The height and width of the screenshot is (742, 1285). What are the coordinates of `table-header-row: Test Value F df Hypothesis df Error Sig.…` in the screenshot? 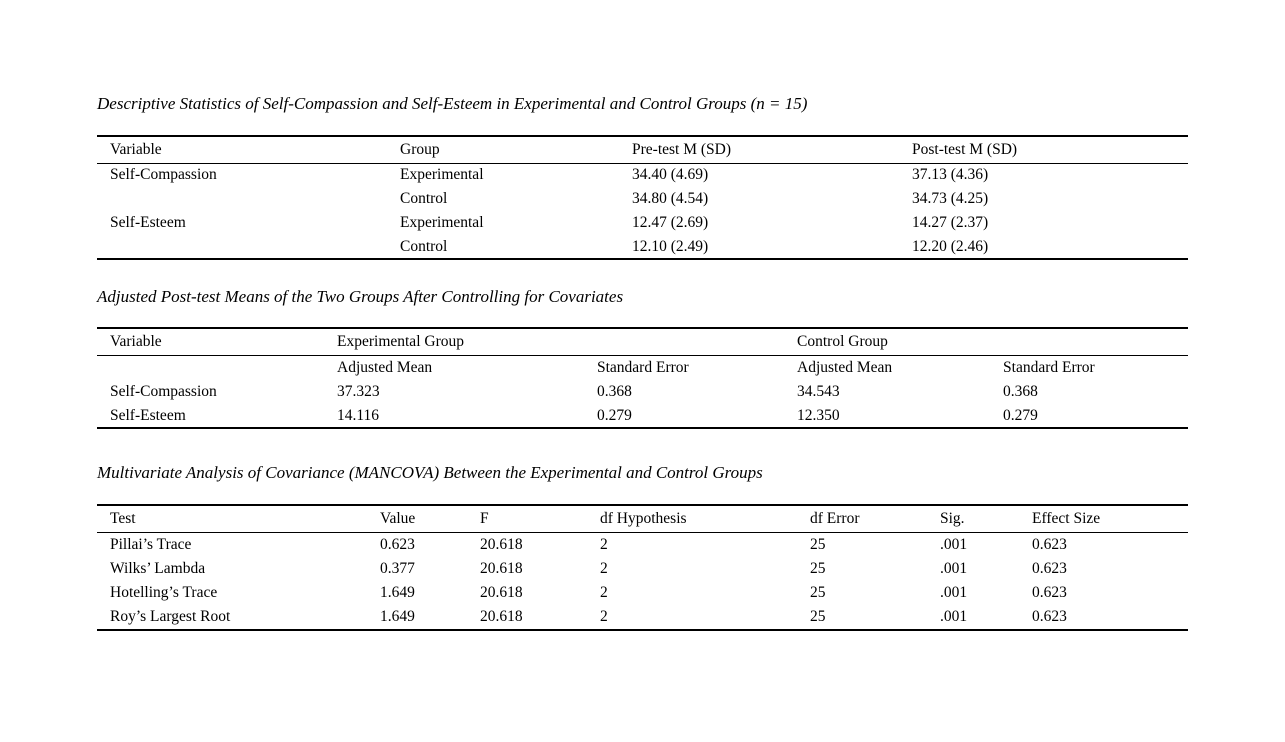 It's located at (642, 519).